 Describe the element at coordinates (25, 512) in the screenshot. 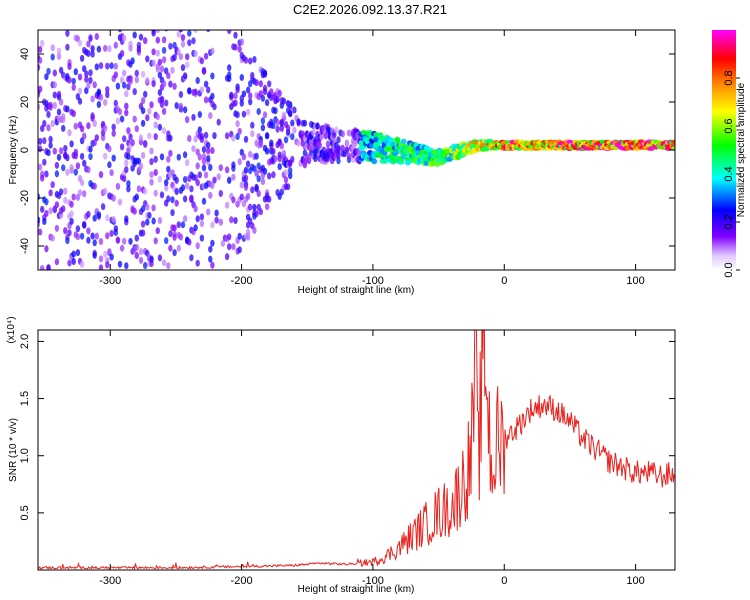

I see `y-tick-label: 0.5` at that location.